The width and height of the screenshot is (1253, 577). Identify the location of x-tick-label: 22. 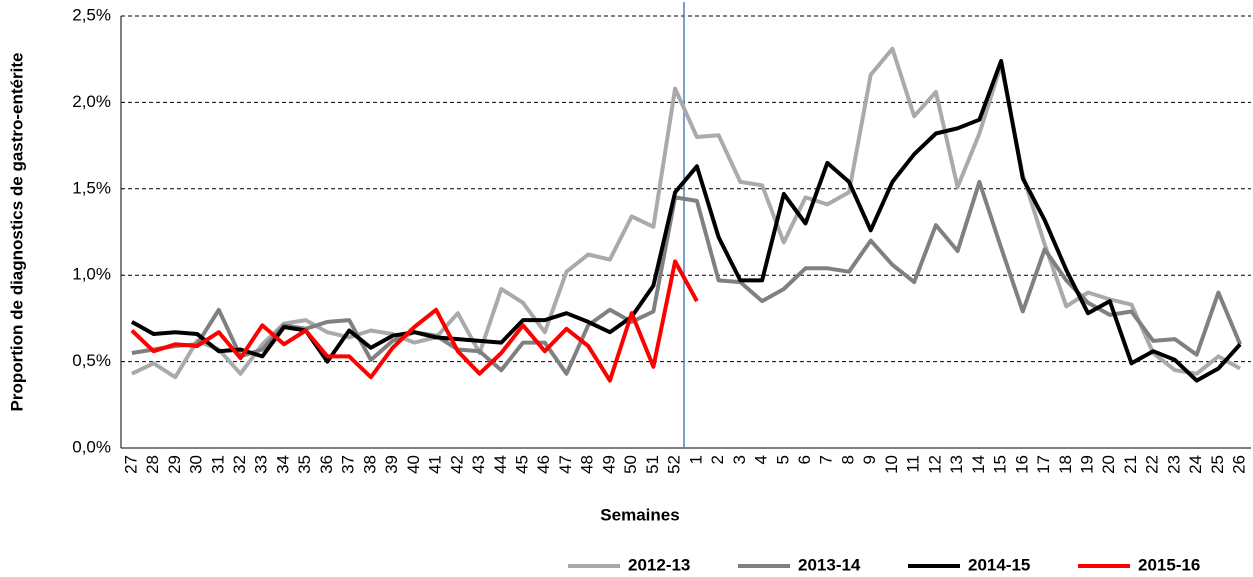
(1152, 464).